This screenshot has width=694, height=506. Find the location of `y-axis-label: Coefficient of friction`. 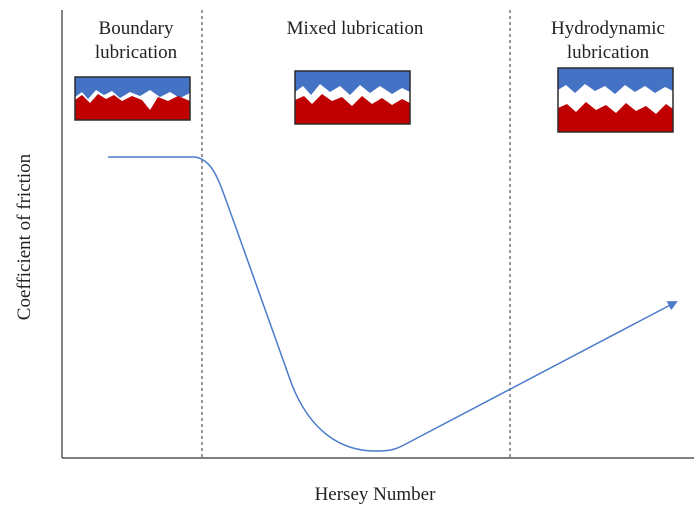

y-axis-label: Coefficient of friction is located at coordinates (24, 236).